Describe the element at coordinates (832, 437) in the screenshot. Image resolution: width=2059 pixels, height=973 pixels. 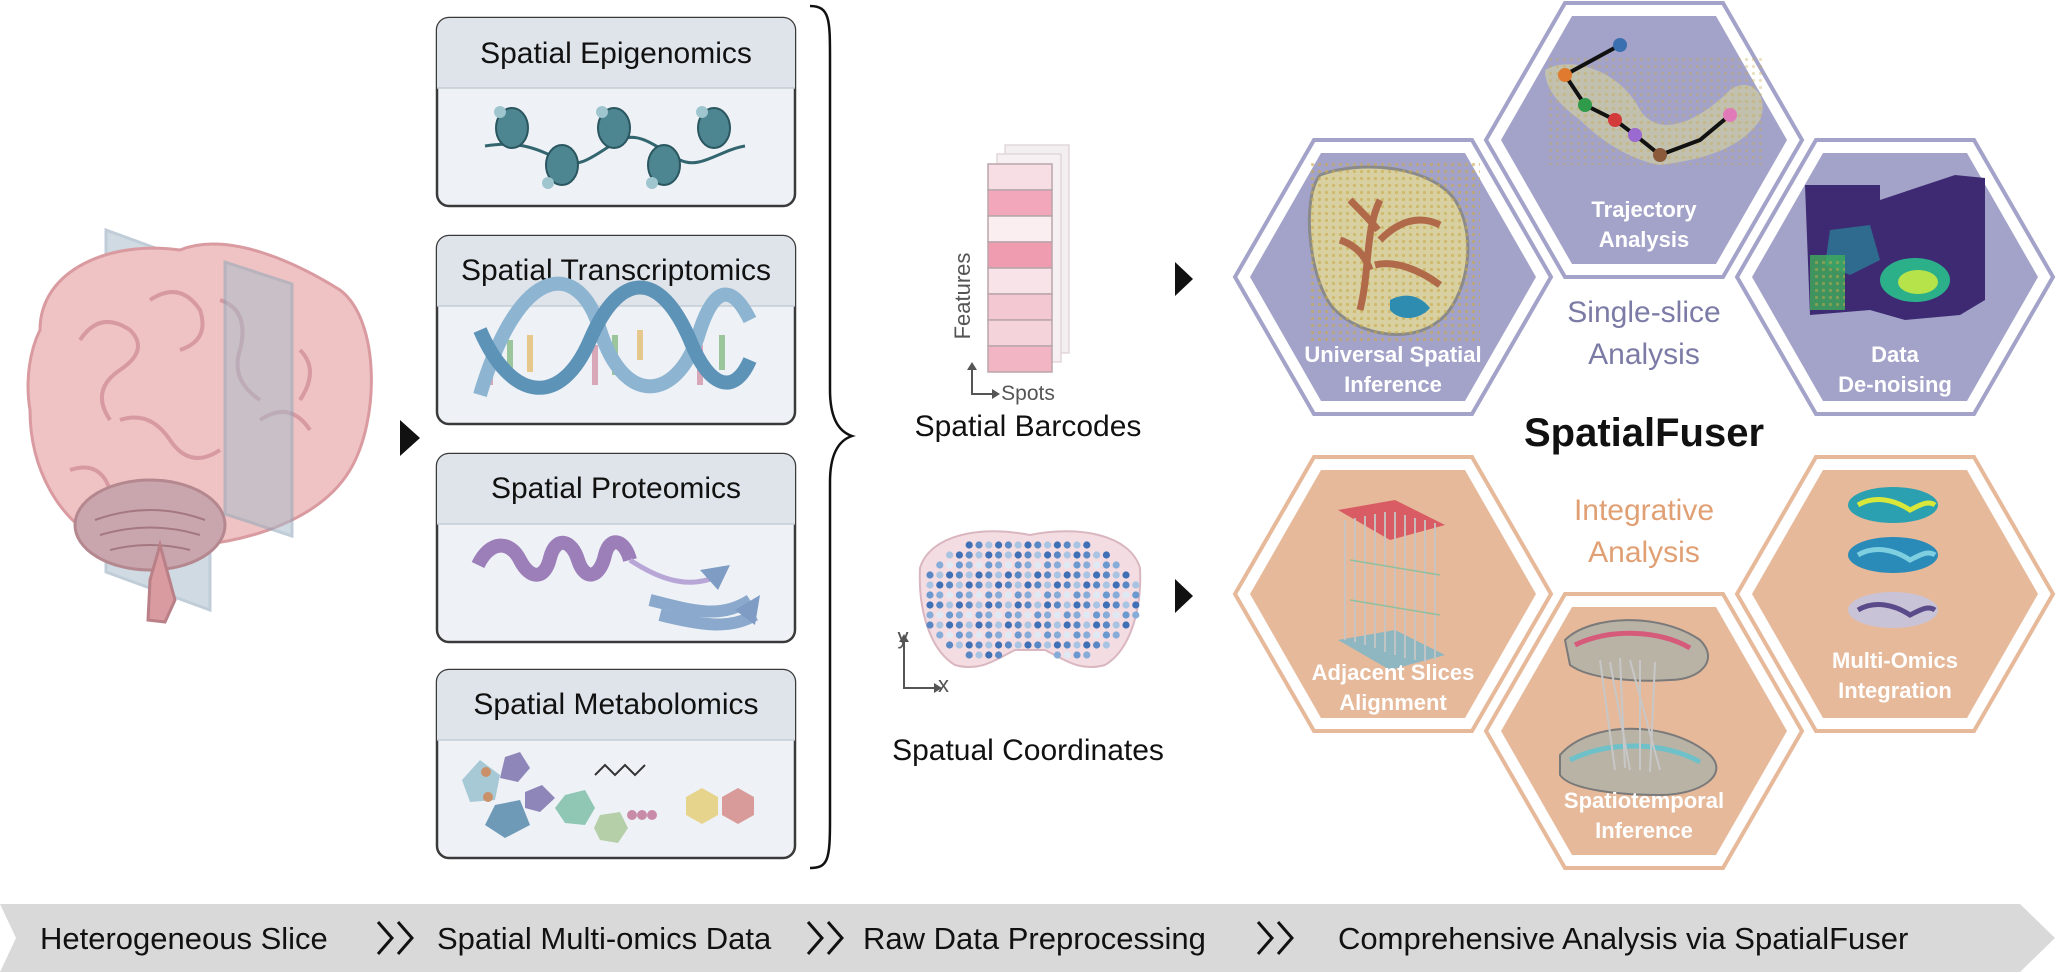
I see `brace-icon` at that location.